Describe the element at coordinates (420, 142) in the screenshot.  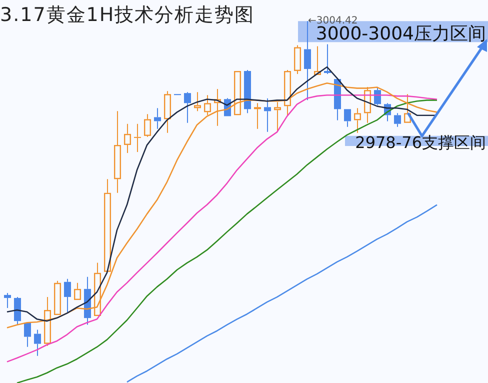
I see `band-label: 2978-76支撑区间` at that location.